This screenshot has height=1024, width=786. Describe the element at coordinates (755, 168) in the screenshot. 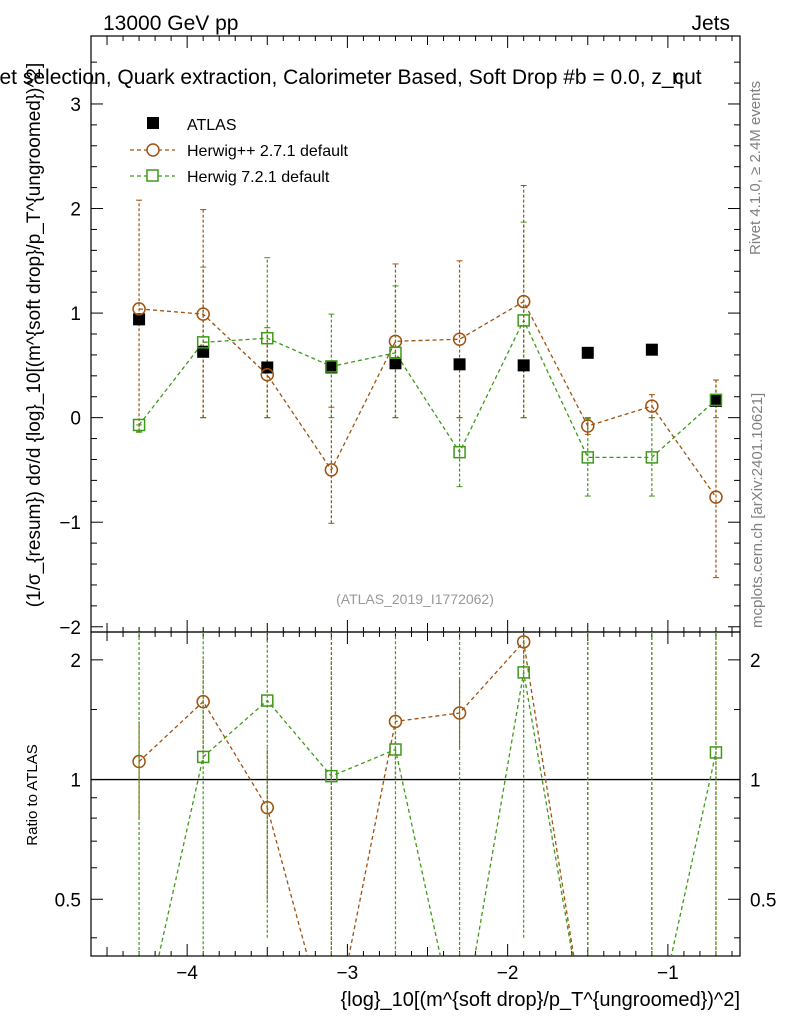

I see `rivet-label: Rivet 4.1.0, ≥ 2.4M events` at that location.